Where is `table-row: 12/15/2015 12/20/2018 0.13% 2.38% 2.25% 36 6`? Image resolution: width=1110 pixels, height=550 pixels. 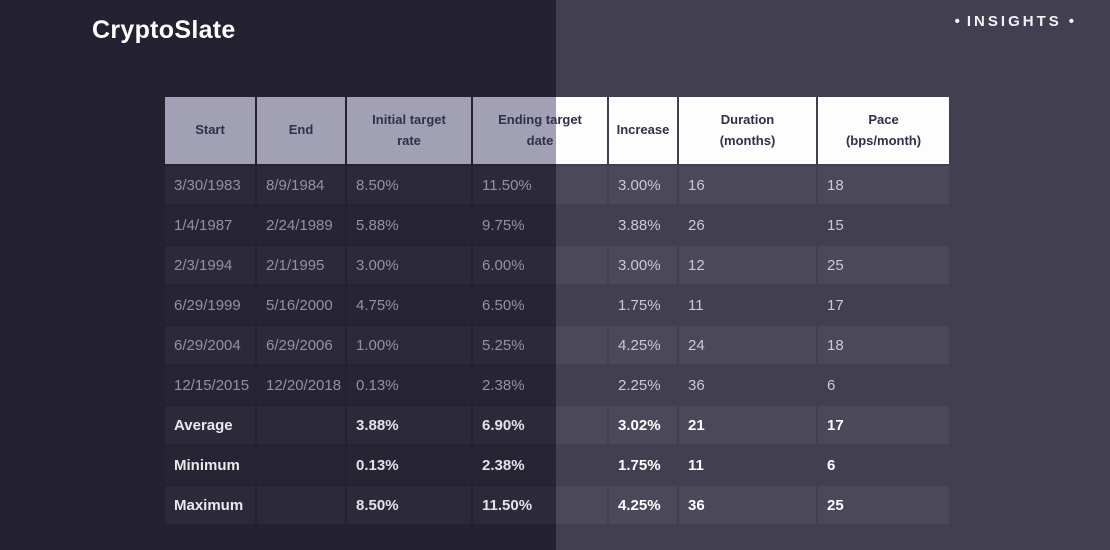
table-row: 12/15/2015 12/20/2018 0.13% 2.38% 2.25% 36 6 is located at coordinates (557, 385).